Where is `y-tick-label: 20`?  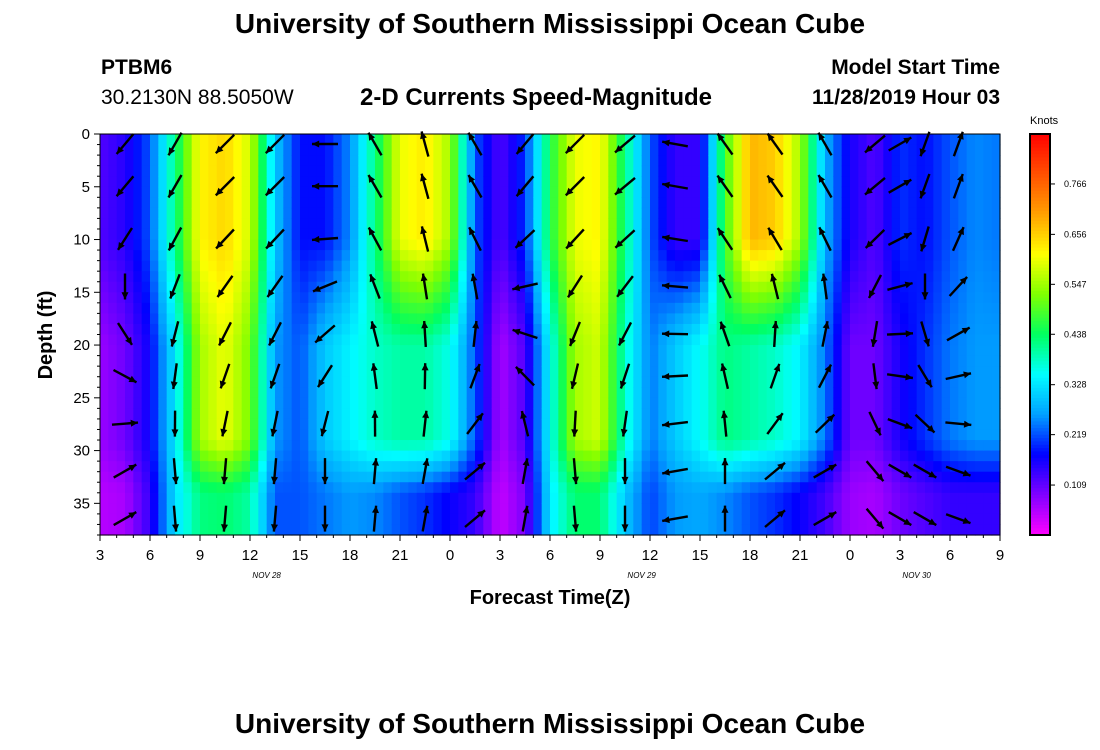
y-tick-label: 20 is located at coordinates (81, 345).